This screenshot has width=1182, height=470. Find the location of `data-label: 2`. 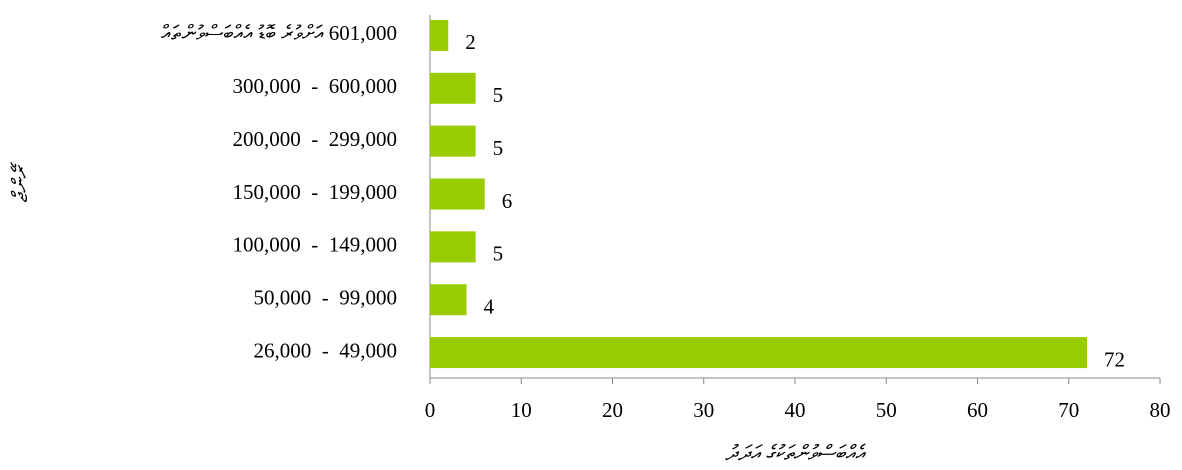

data-label: 2 is located at coordinates (470, 42).